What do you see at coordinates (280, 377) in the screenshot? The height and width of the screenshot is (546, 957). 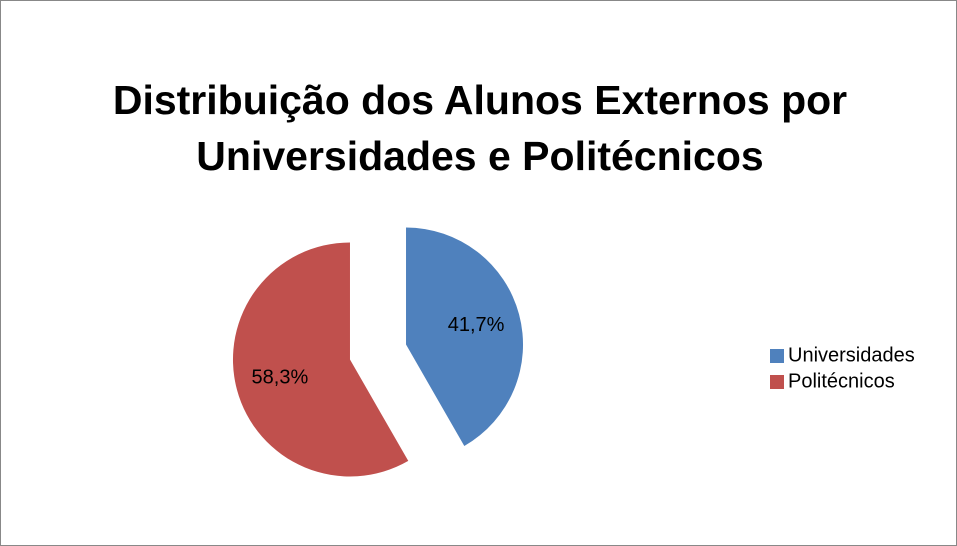 I see `data-label: 58,3%` at bounding box center [280, 377].